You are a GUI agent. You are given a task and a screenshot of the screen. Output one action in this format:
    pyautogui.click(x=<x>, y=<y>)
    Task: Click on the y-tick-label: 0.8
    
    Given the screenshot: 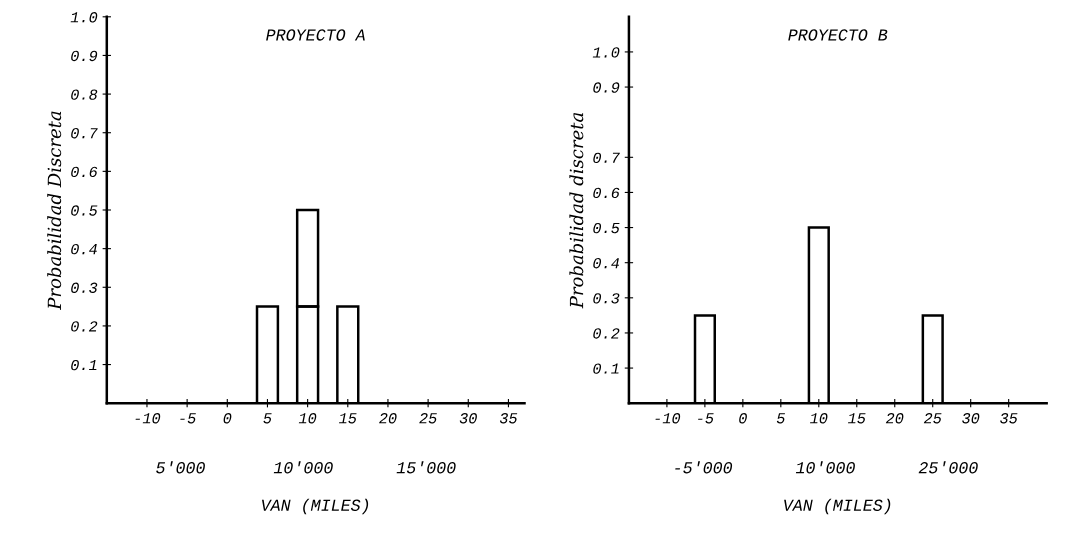 What is the action you would take?
    pyautogui.click(x=84, y=94)
    